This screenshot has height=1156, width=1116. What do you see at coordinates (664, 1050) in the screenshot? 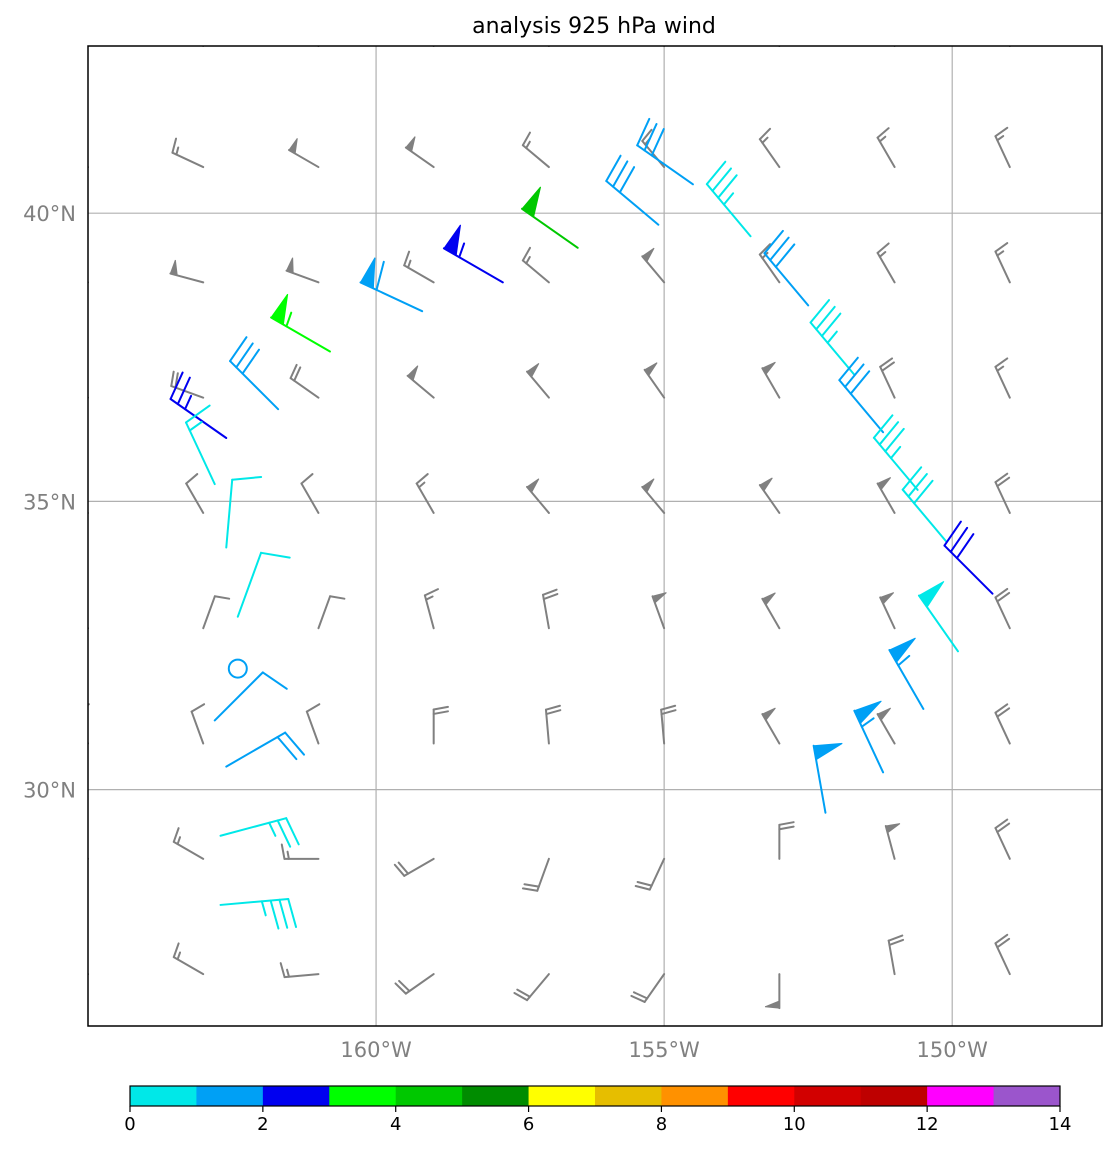
I see `x-axis-ticks: 160°W 155°W 150°W` at bounding box center [664, 1050].